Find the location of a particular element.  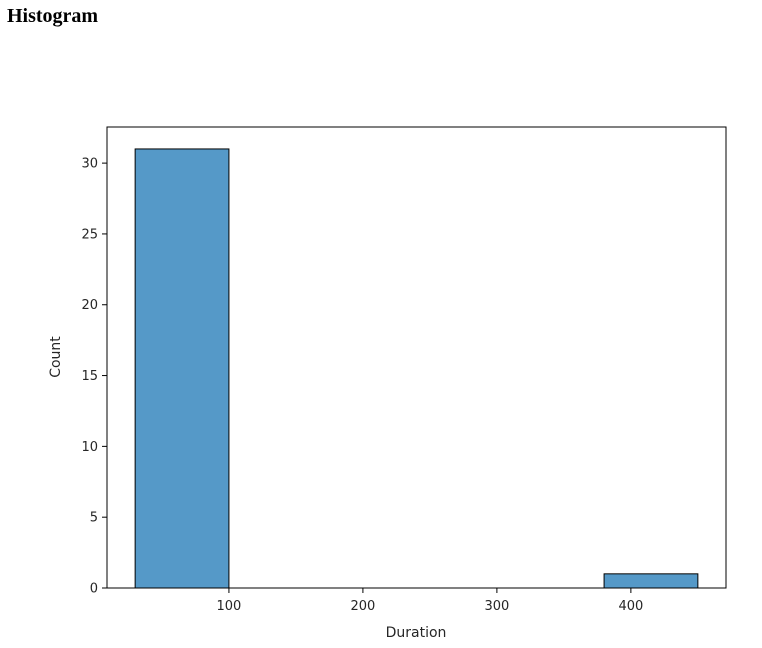

y-tick-label: 30 is located at coordinates (89, 164).